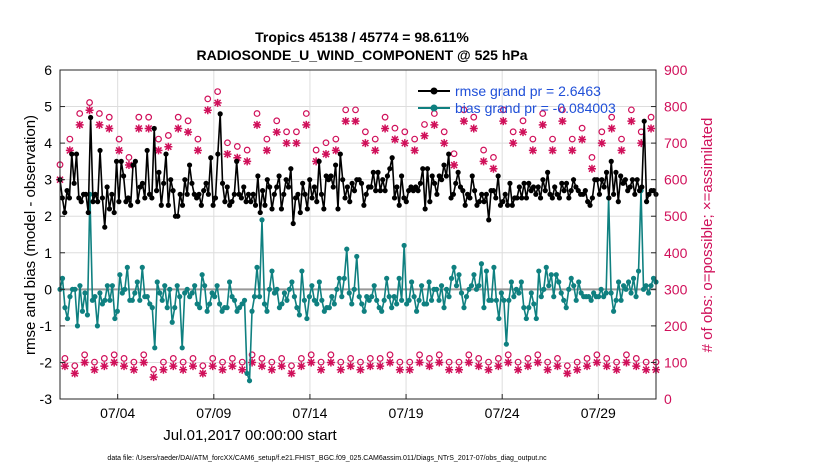 The image size is (830, 470). Describe the element at coordinates (48, 143) in the screenshot. I see `y-left-tick-label: 4` at that location.